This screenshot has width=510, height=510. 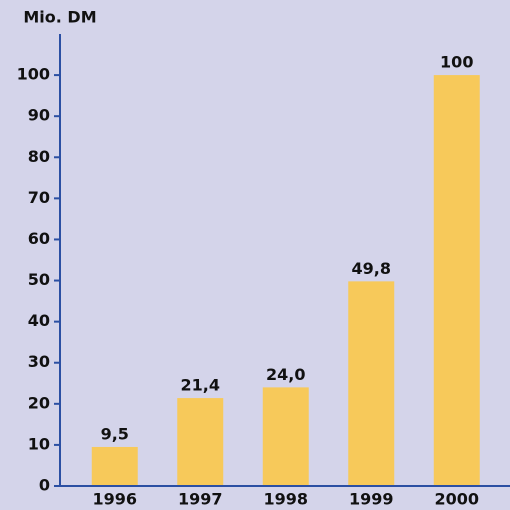 I want to click on y-tick-label: 90, so click(x=39, y=115).